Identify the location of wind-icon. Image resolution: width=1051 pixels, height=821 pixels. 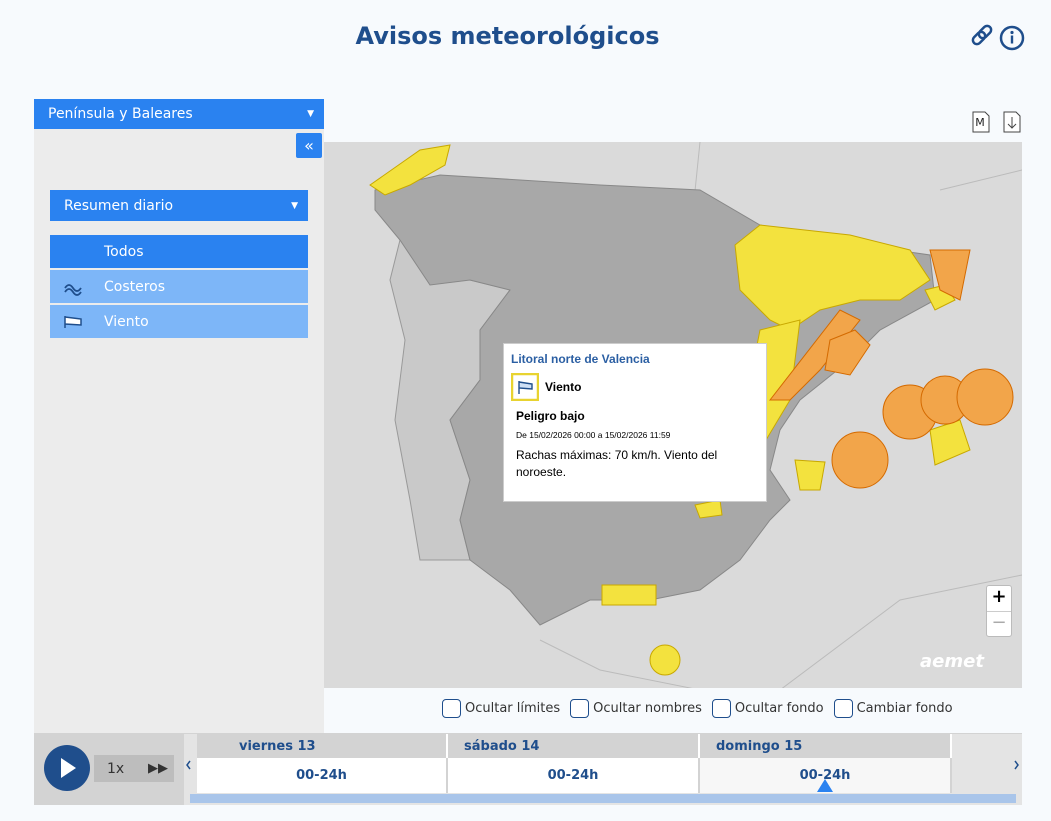
(525, 387).